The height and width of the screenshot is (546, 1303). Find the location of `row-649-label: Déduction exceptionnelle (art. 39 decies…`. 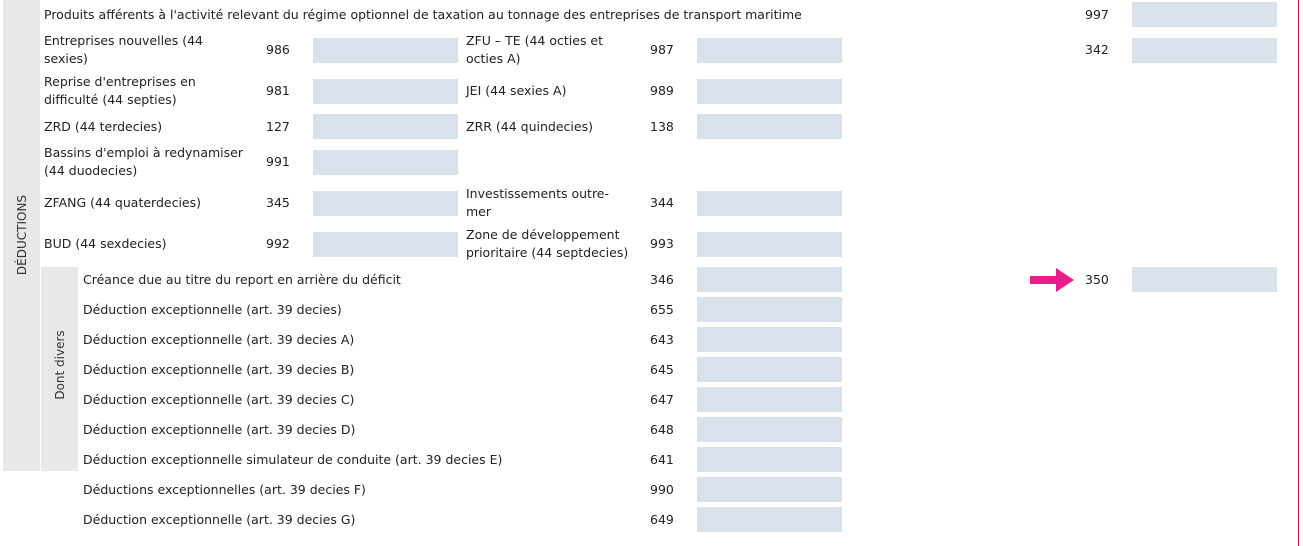

row-649-label: Déduction exceptionnelle (art. 39 decies… is located at coordinates (219, 519).